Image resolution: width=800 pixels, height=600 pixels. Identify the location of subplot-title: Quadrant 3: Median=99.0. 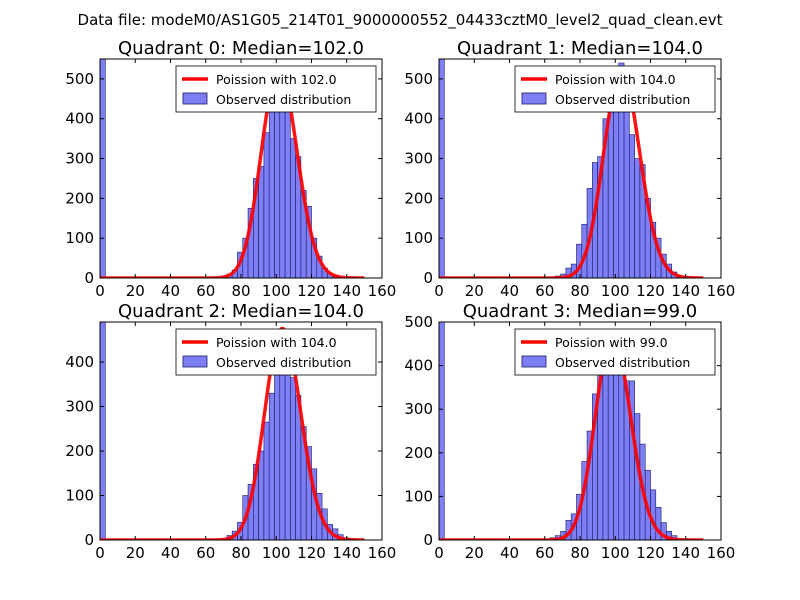
(580, 311).